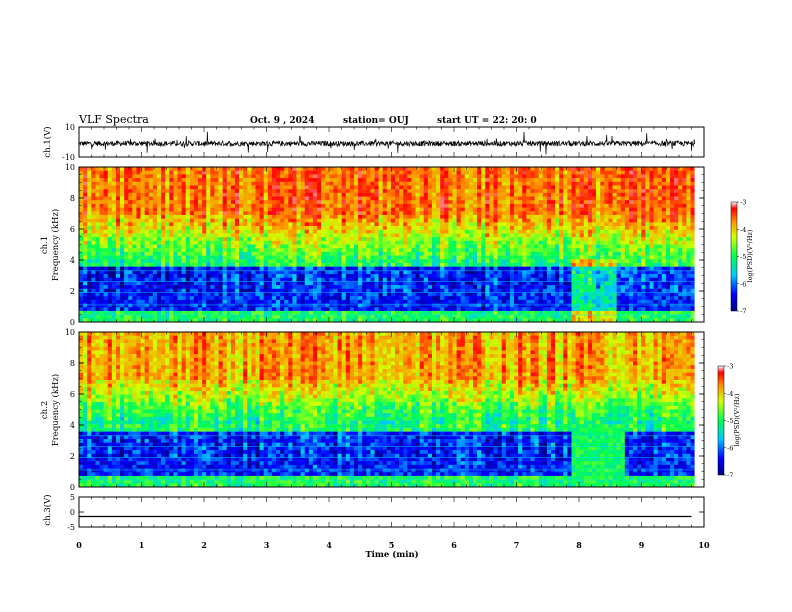  Describe the element at coordinates (730, 448) in the screenshot. I see `ch2-colorbar-tick-label: -6` at that location.